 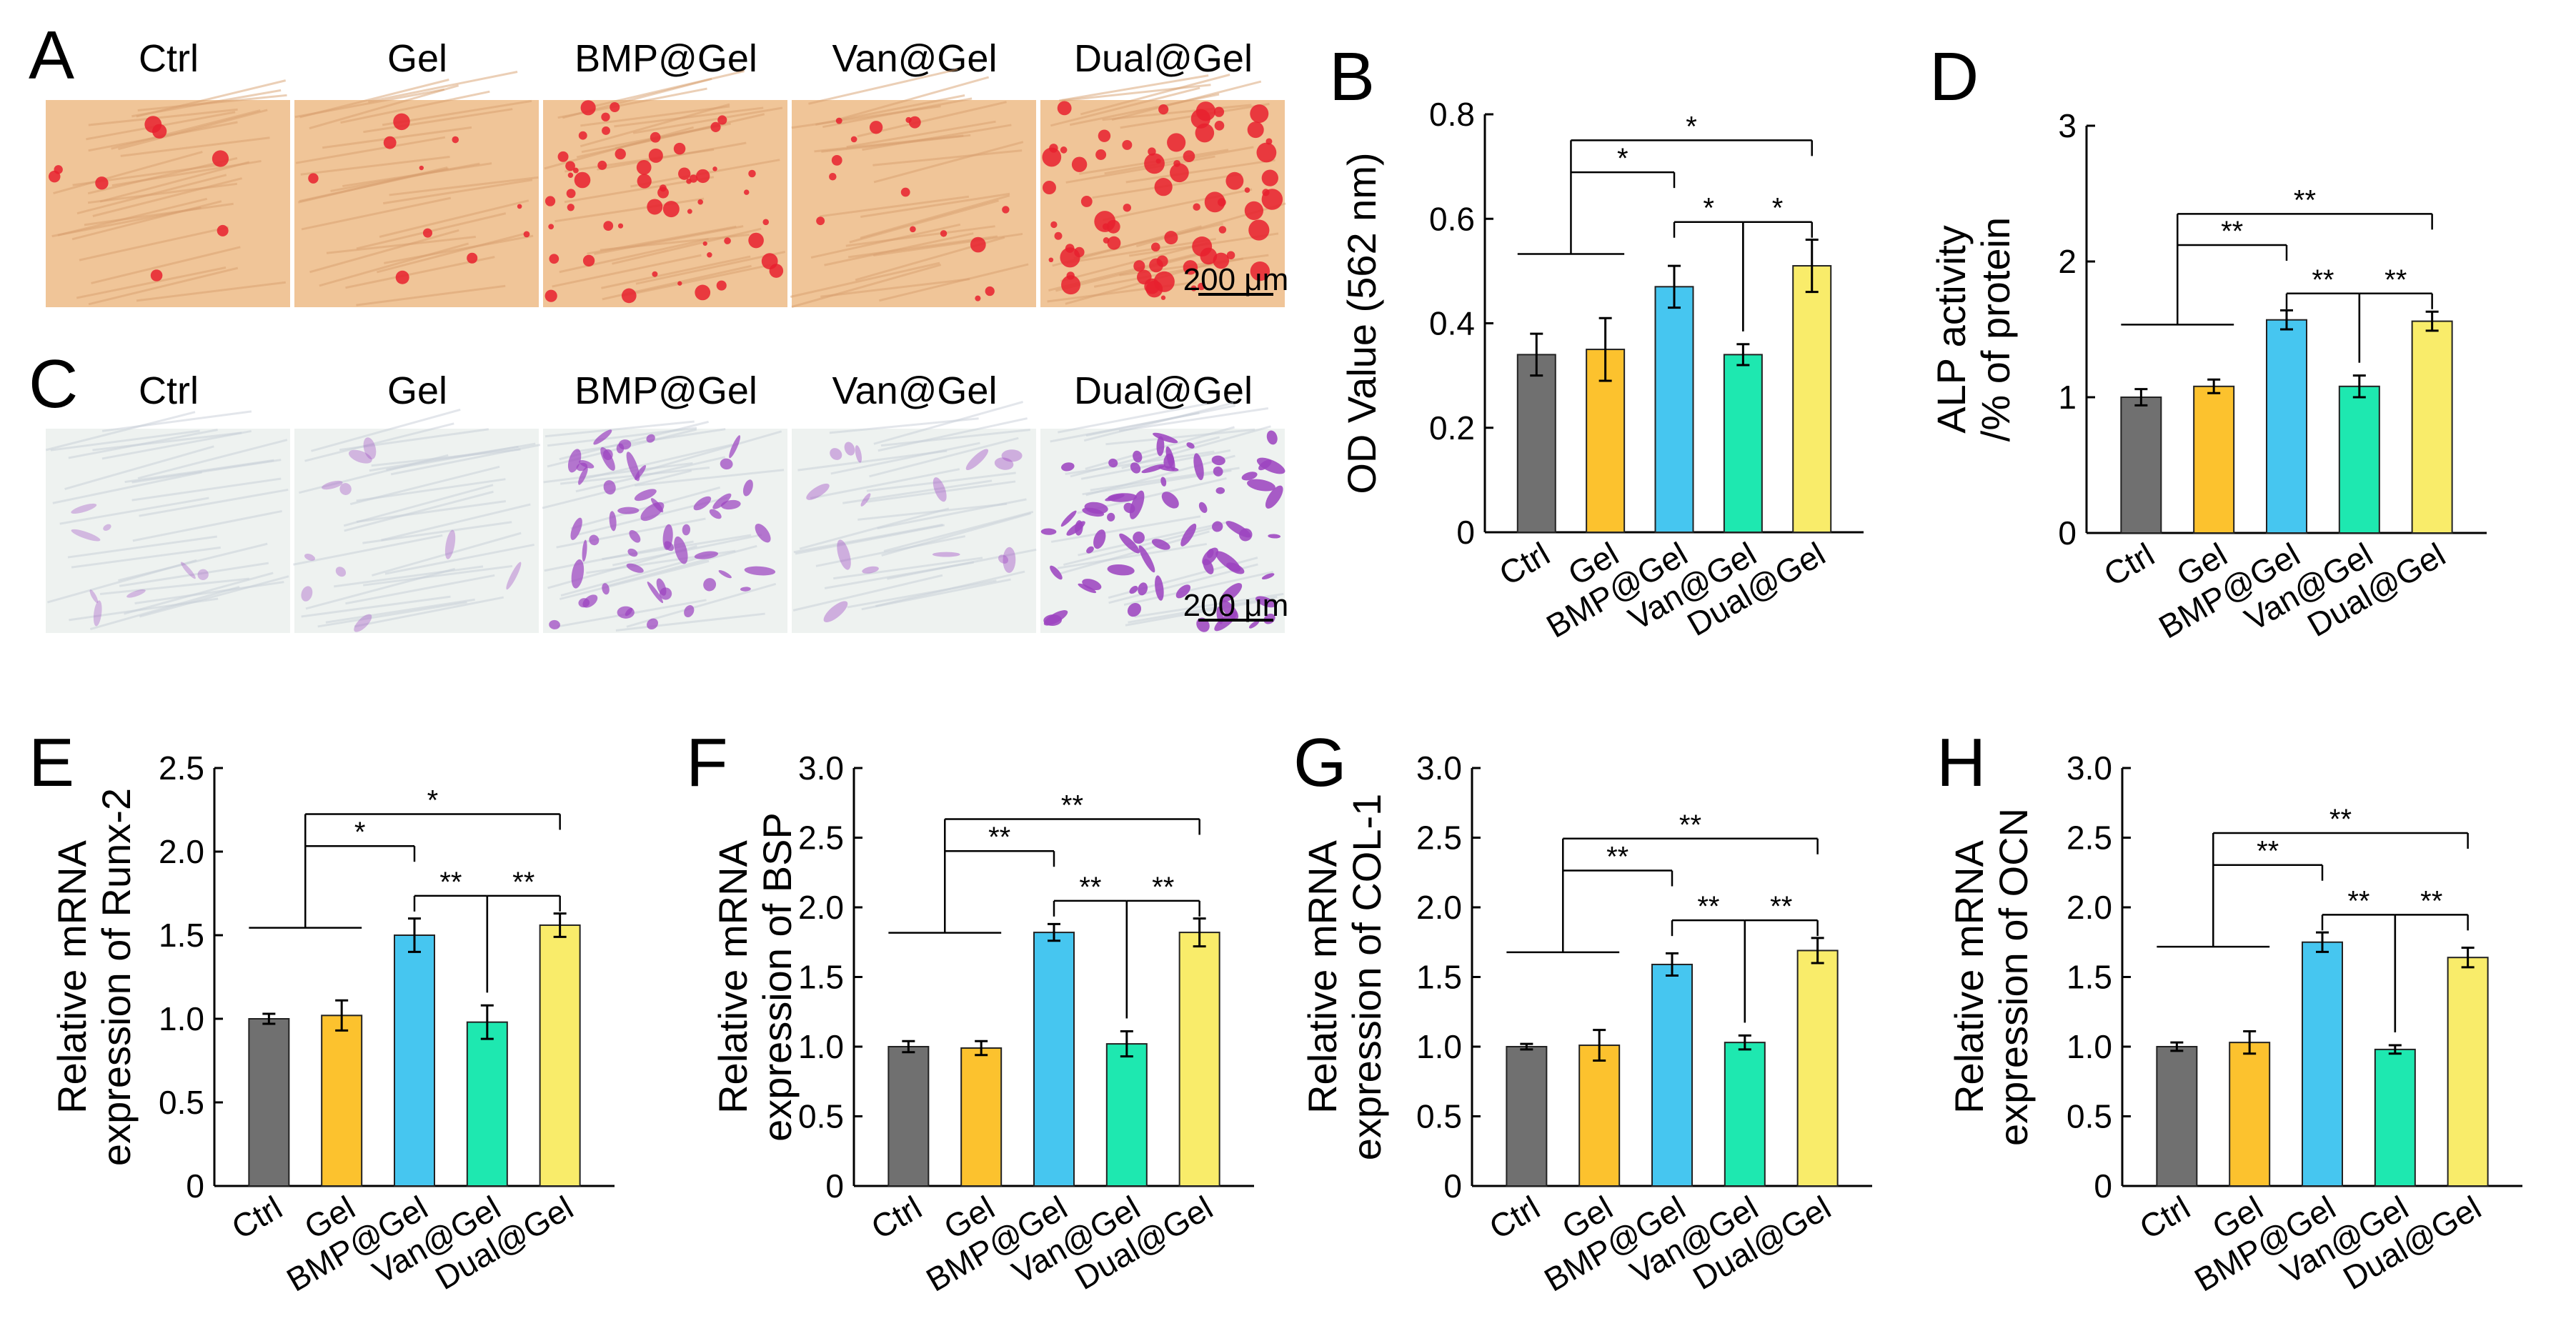 I want to click on y-tick-label: 3, so click(x=2067, y=125).